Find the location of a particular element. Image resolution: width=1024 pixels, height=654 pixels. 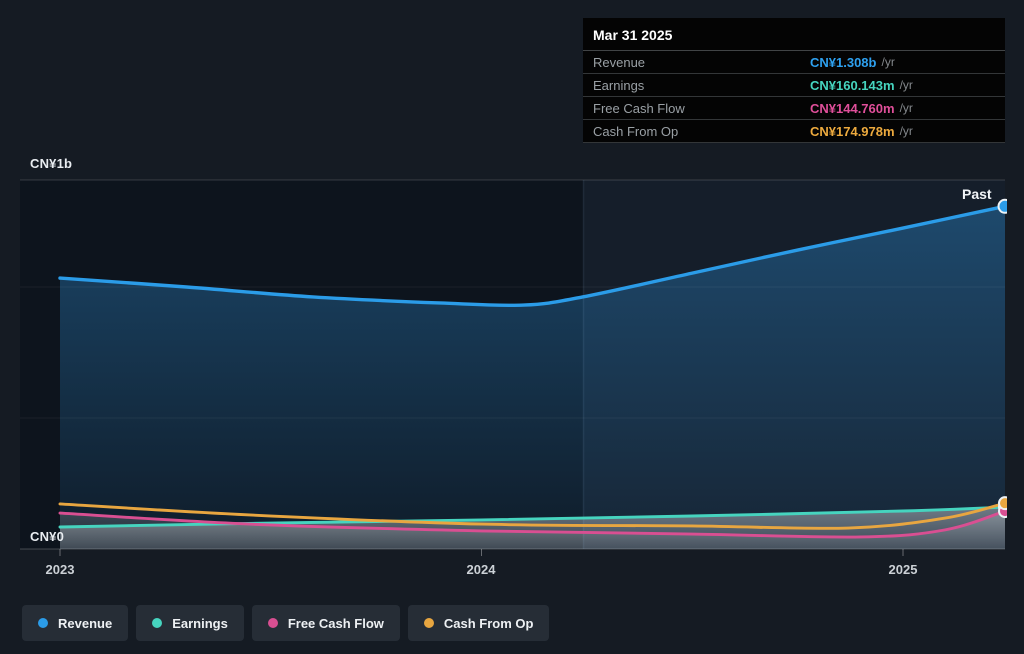

tooltip-label: Cash From Op is located at coordinates (636, 131).